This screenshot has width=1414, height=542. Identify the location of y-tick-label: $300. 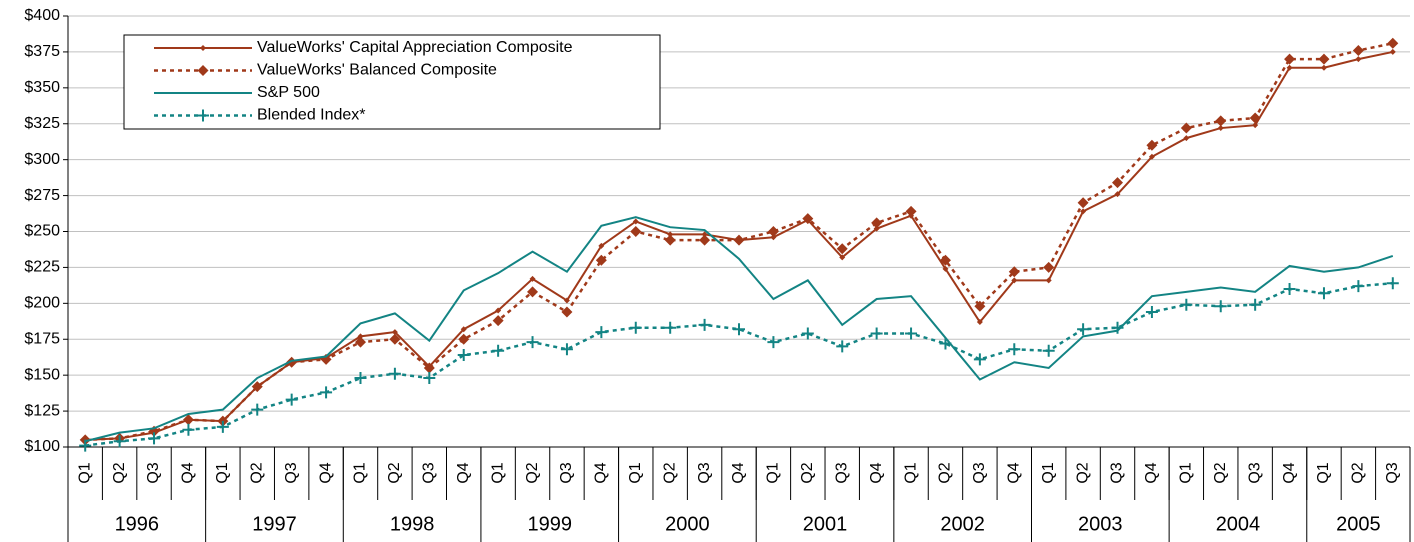
(42, 159).